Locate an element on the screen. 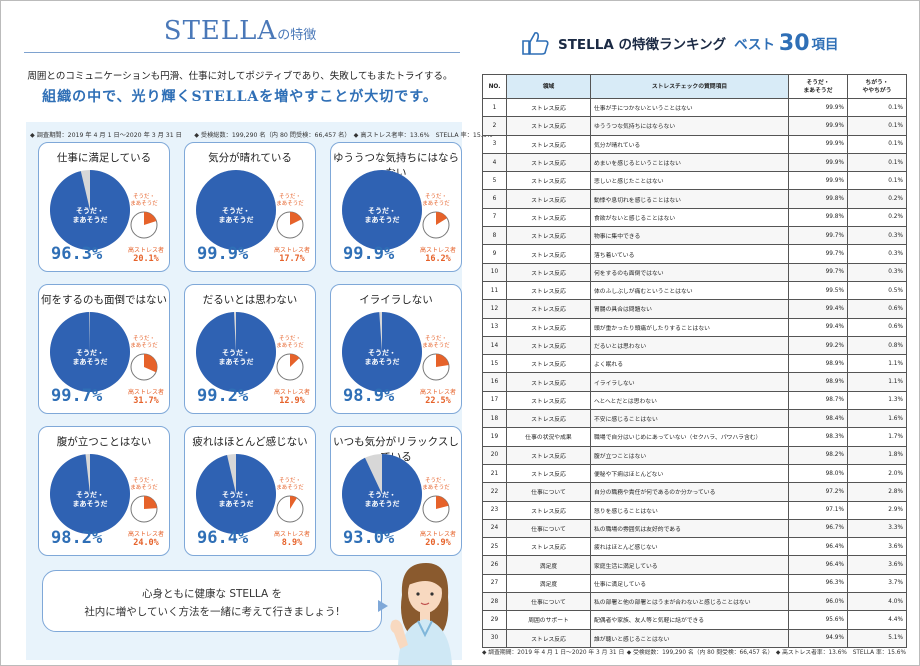  row-no: 4 is located at coordinates (494, 162).